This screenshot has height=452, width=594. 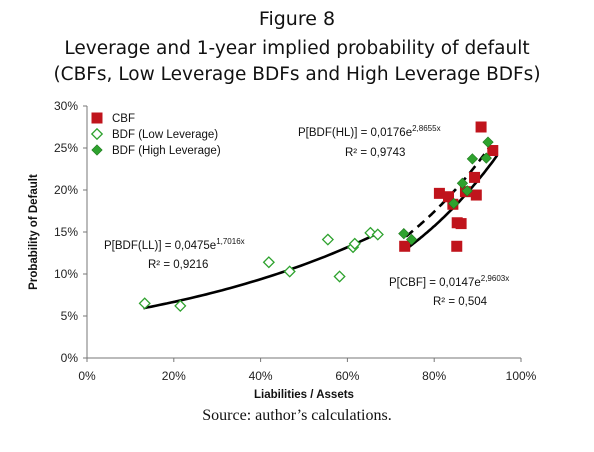 What do you see at coordinates (66, 190) in the screenshot?
I see `y-tick-label: 20%` at bounding box center [66, 190].